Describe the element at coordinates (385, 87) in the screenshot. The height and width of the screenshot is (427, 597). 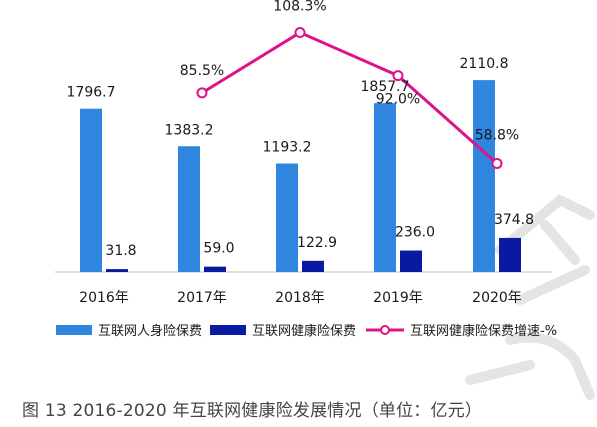
I see `label-personal-3: 1857.7` at that location.